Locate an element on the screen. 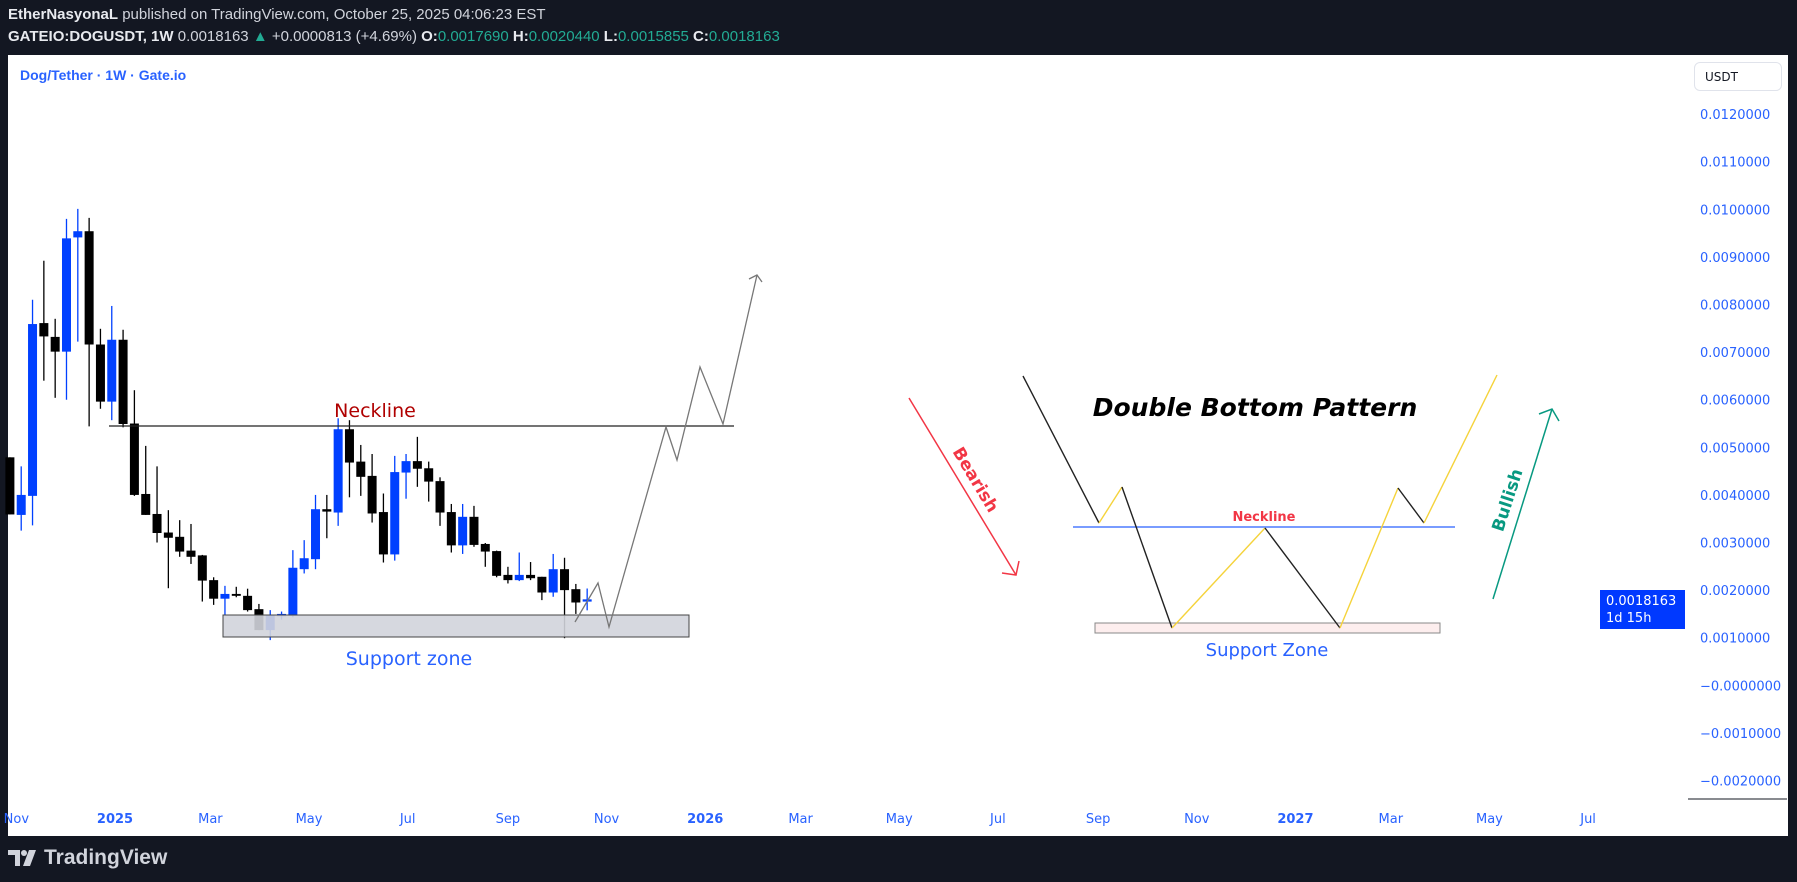 The height and width of the screenshot is (882, 1797). price-tick-label: 0.0090000 is located at coordinates (1735, 258).